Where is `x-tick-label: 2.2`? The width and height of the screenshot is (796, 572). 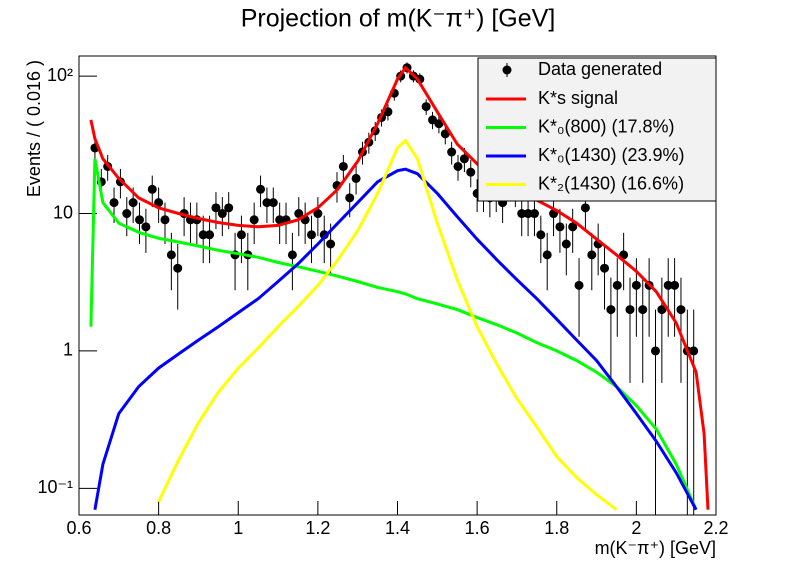 x-tick-label: 2.2 is located at coordinates (715, 528).